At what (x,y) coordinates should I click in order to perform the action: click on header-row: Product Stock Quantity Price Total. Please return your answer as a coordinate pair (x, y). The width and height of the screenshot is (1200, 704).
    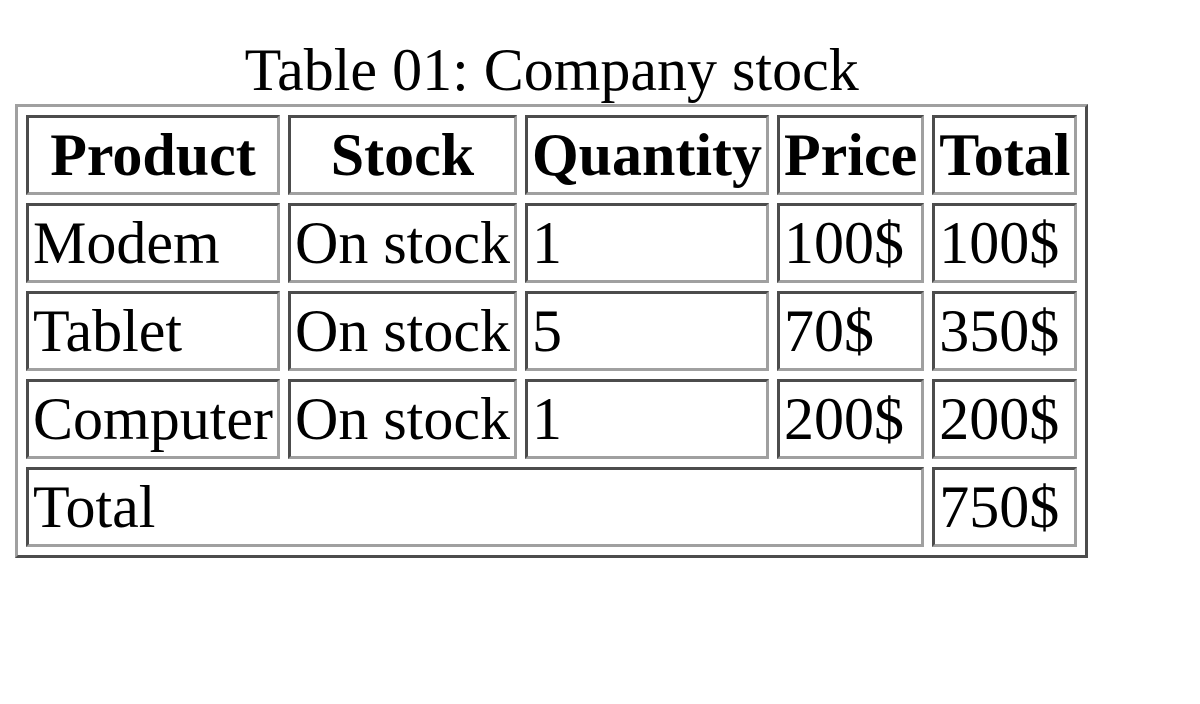
    Looking at the image, I should click on (552, 155).